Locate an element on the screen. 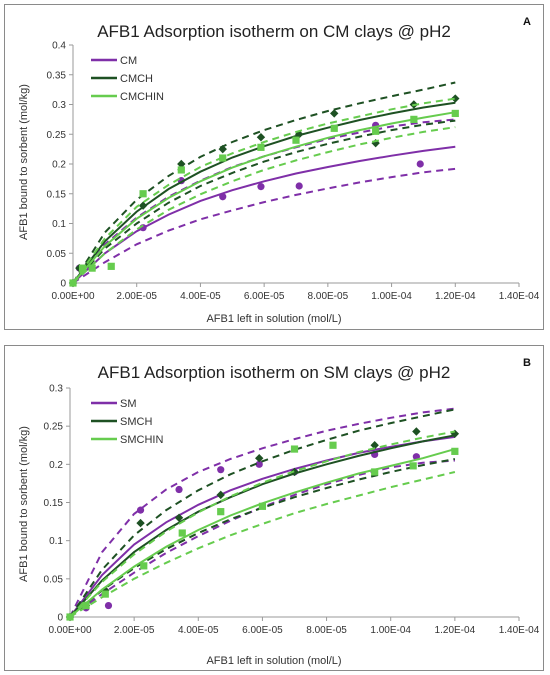 The image size is (550, 675). x-tick-label: 4.00E-05 is located at coordinates (200, 296).